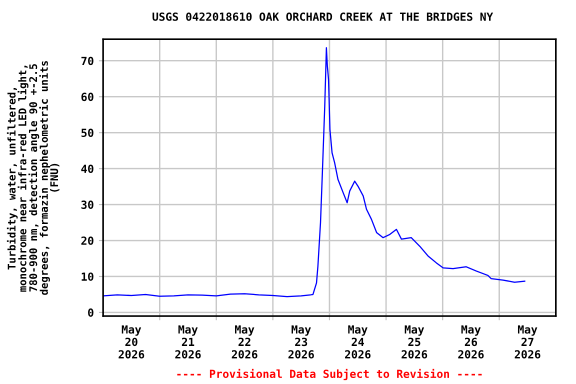  What do you see at coordinates (301, 342) in the screenshot?
I see `x-tick-label: May 23 2026` at bounding box center [301, 342].